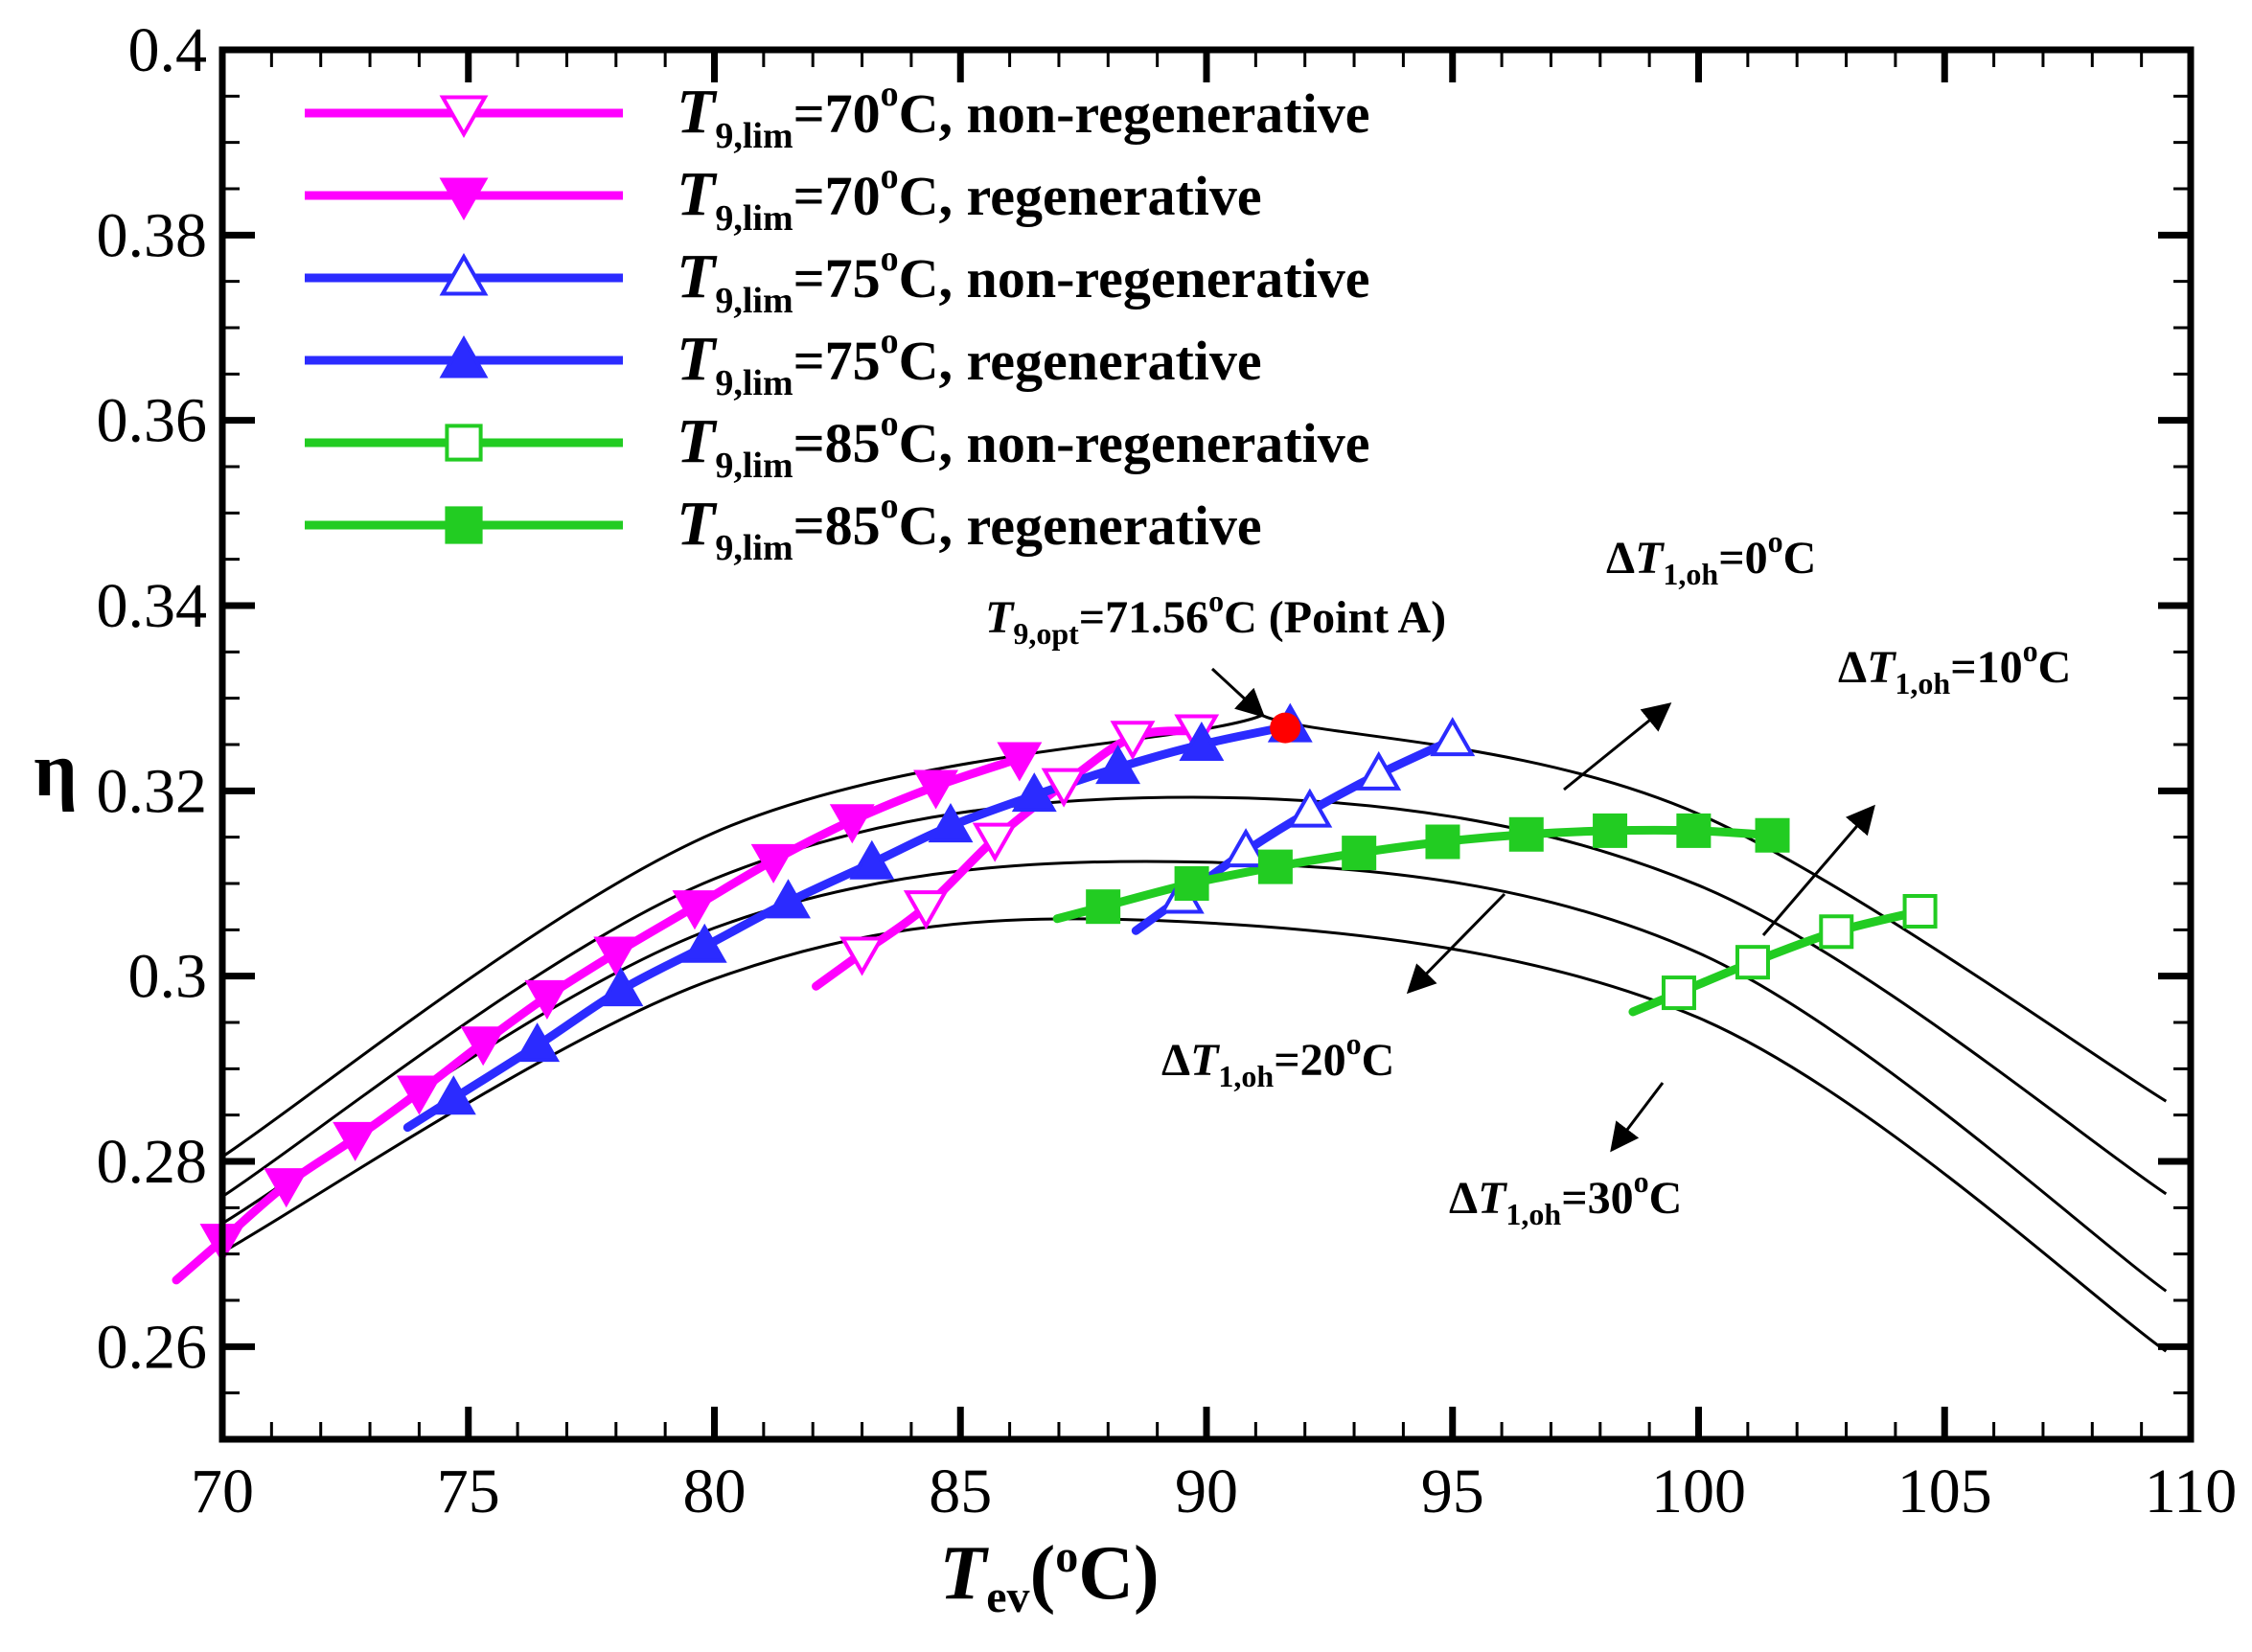  Describe the element at coordinates (222, 1491) in the screenshot. I see `x-tick-label: 70` at that location.